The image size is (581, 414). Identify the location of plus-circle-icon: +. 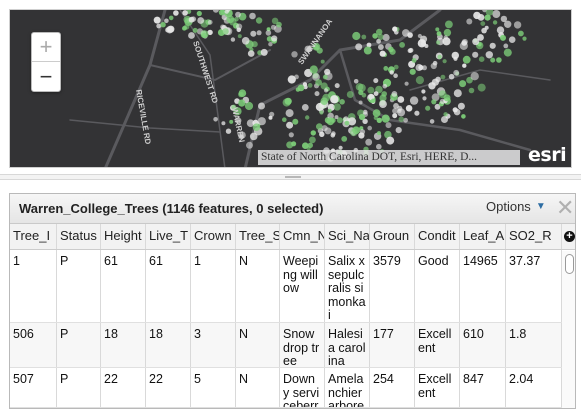
(569, 236).